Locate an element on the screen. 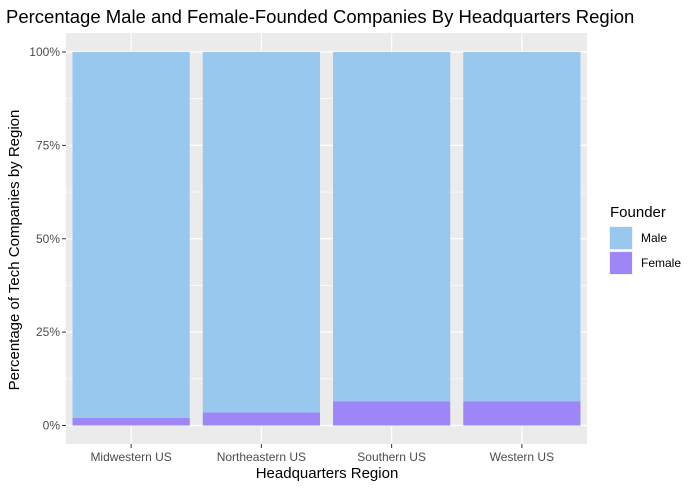  bar-female-northeastern-us is located at coordinates (261, 419).